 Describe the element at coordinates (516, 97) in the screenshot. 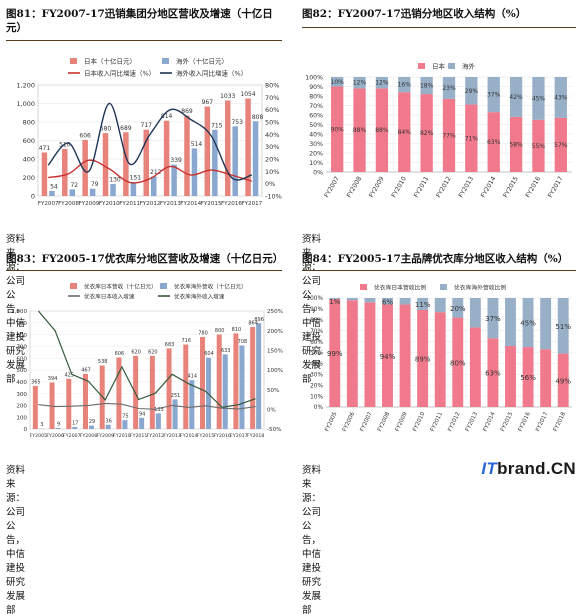

I see `data-label: 42%` at that location.